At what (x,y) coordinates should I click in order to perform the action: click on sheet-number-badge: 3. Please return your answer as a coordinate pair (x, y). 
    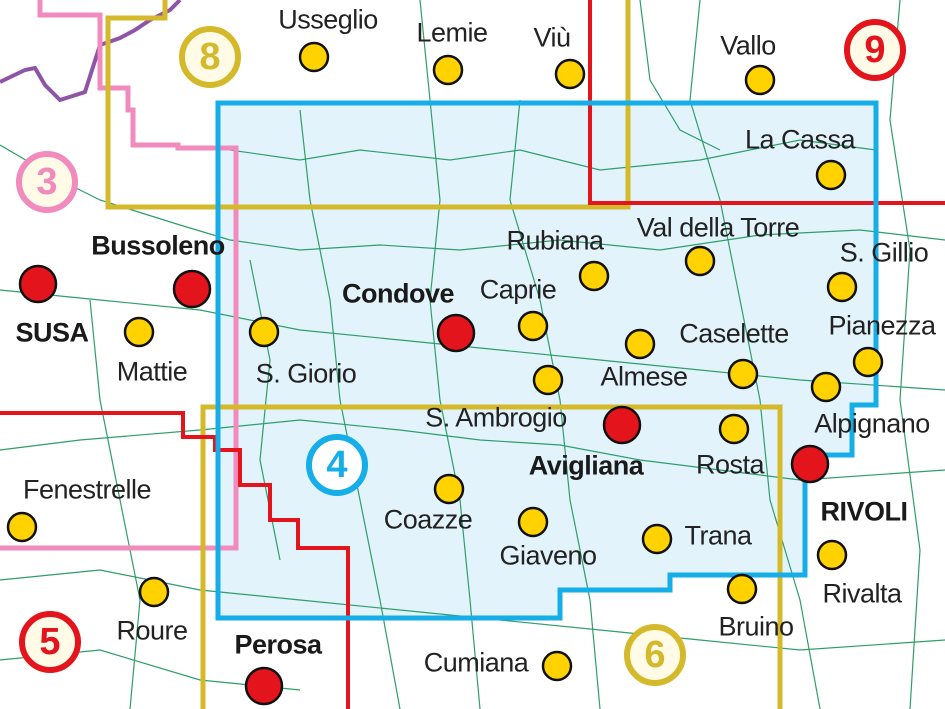
    Looking at the image, I should click on (47, 182).